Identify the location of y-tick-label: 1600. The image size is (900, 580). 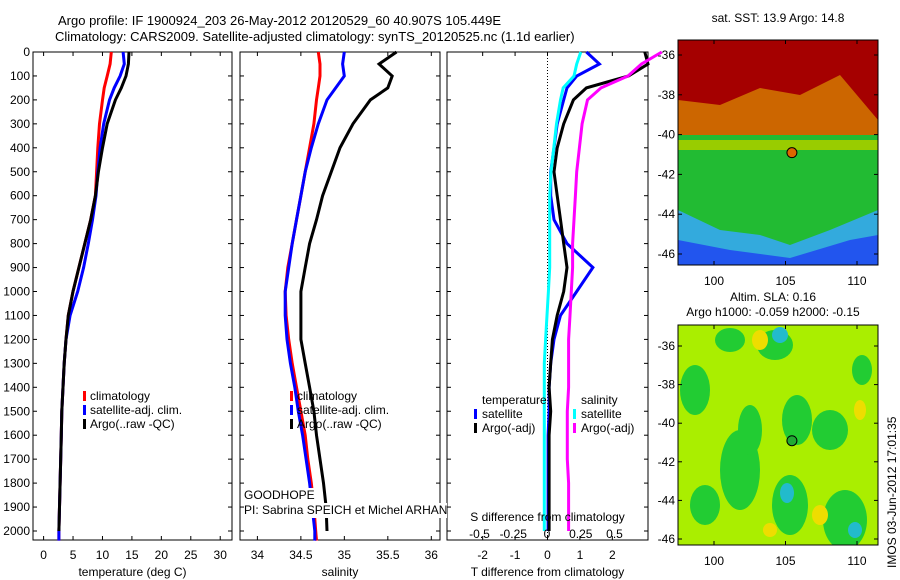
(16, 435).